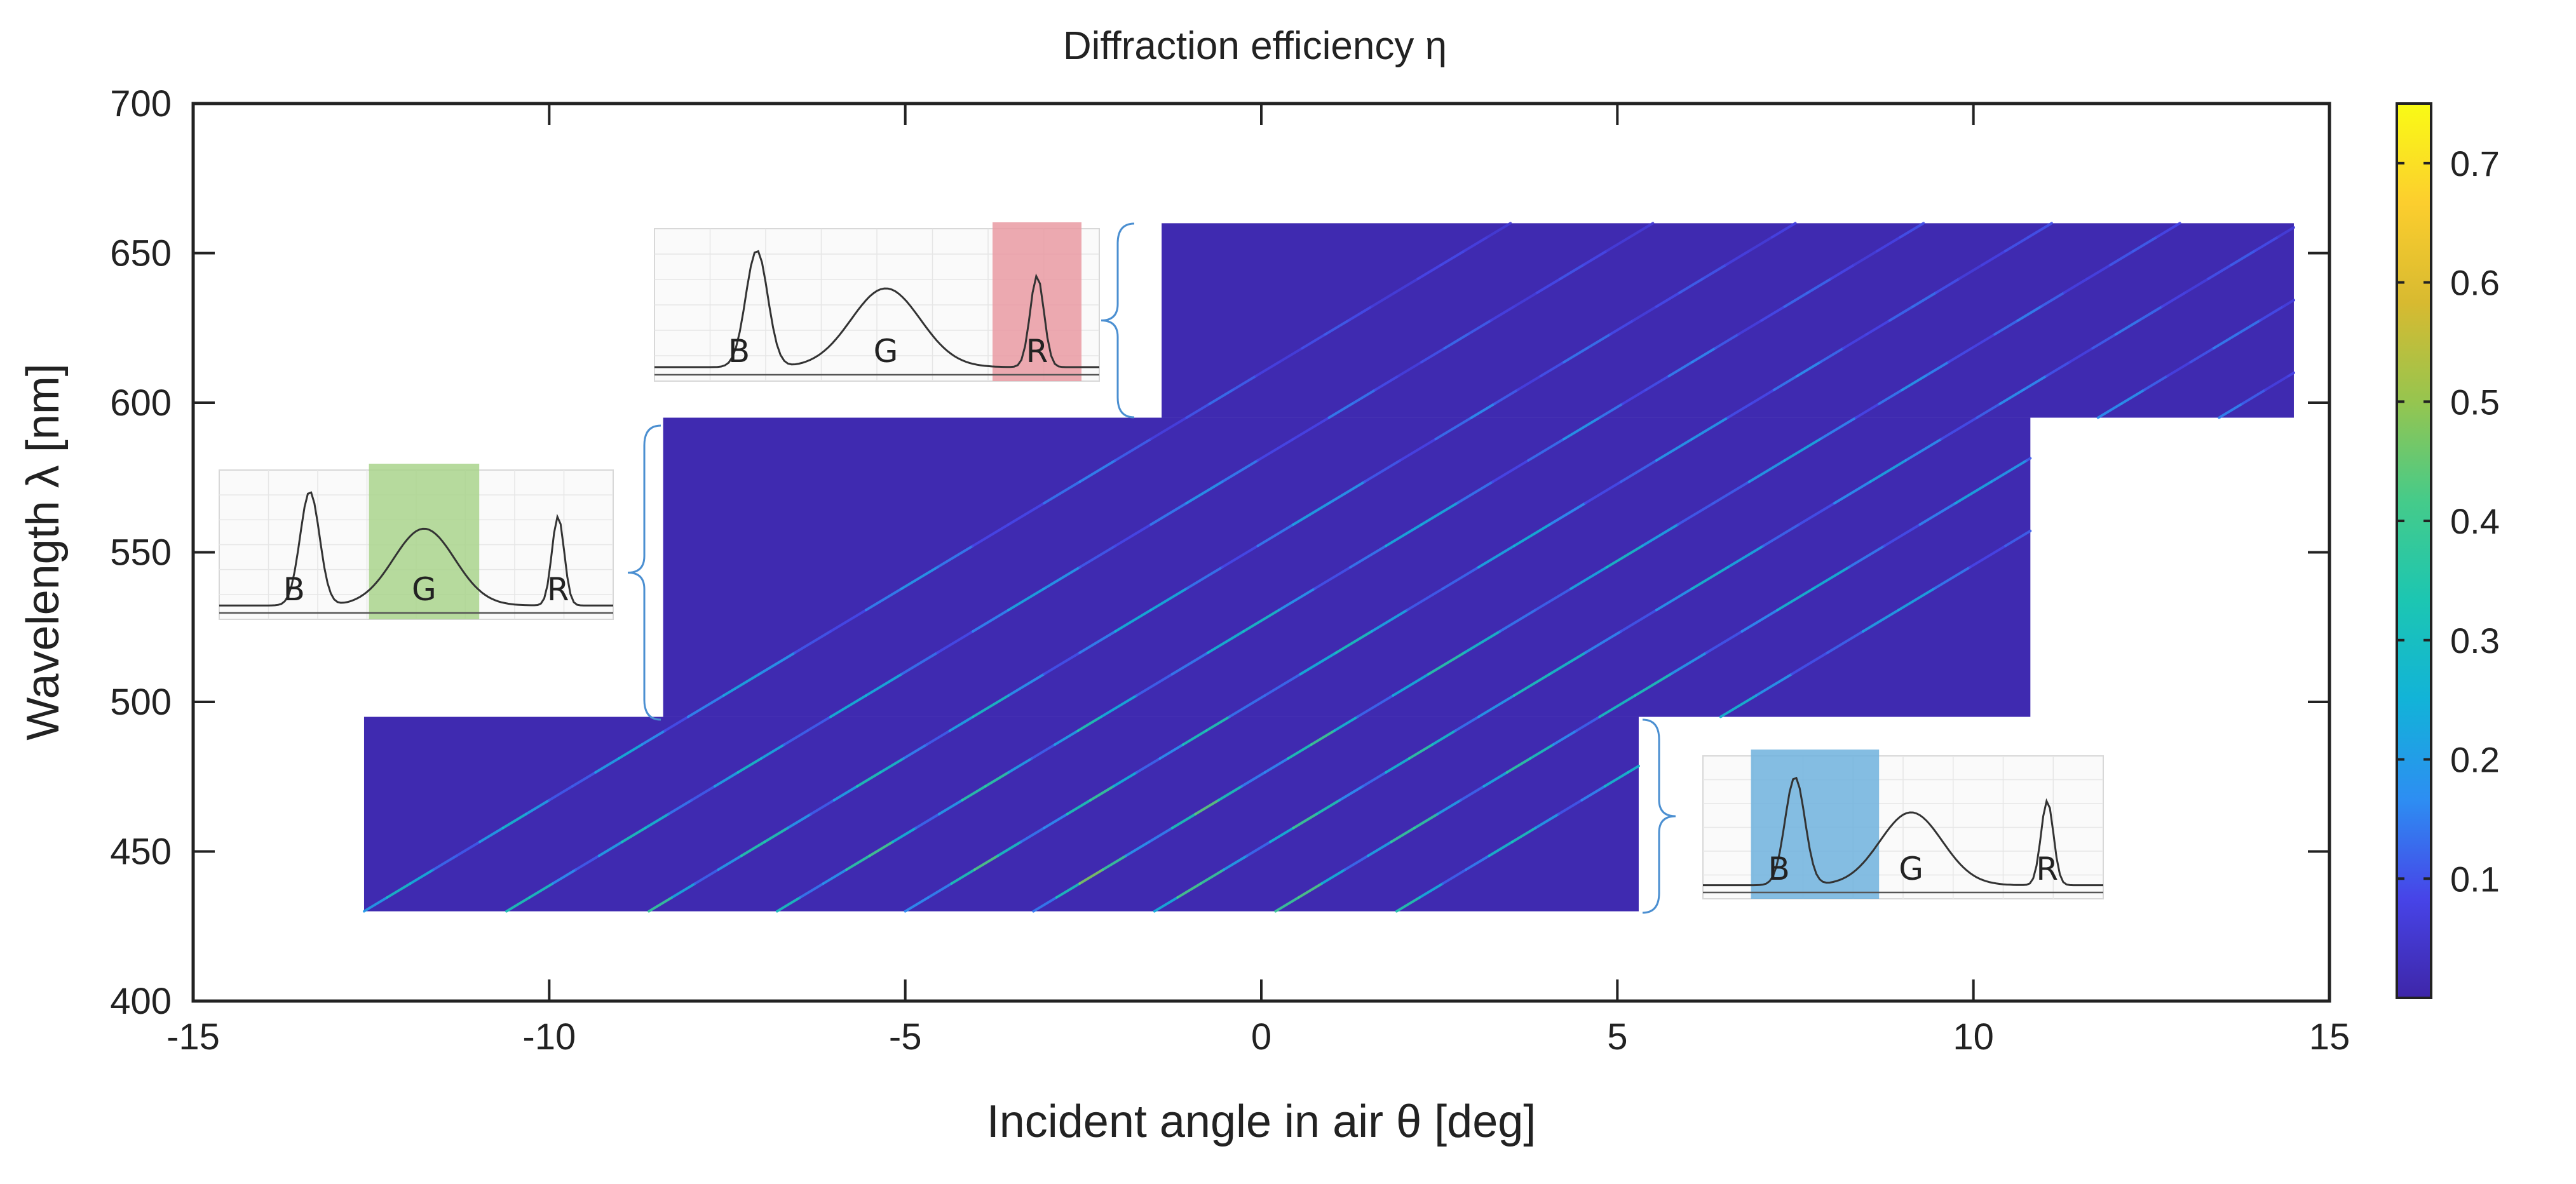 This screenshot has width=2576, height=1184. I want to click on inset-band-label-r: R, so click(1037, 351).